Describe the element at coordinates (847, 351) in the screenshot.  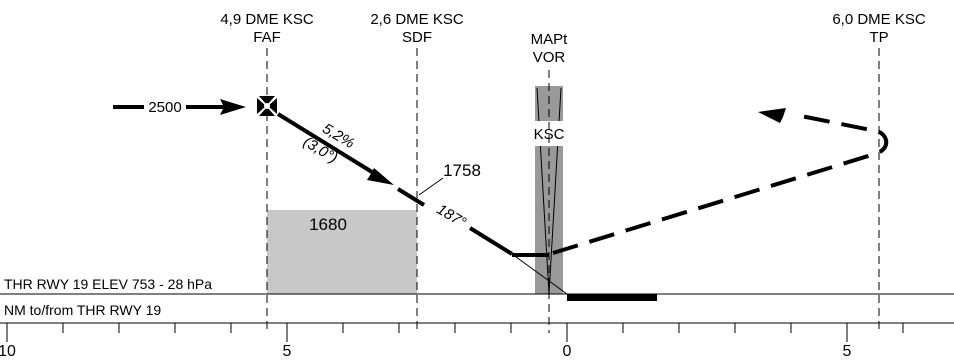
I see `scale-label-5-after: 5` at that location.